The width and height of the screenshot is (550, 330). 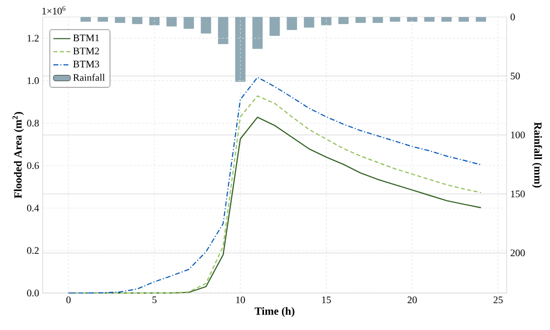 What do you see at coordinates (240, 300) in the screenshot?
I see `x-tick-label: 10` at bounding box center [240, 300].